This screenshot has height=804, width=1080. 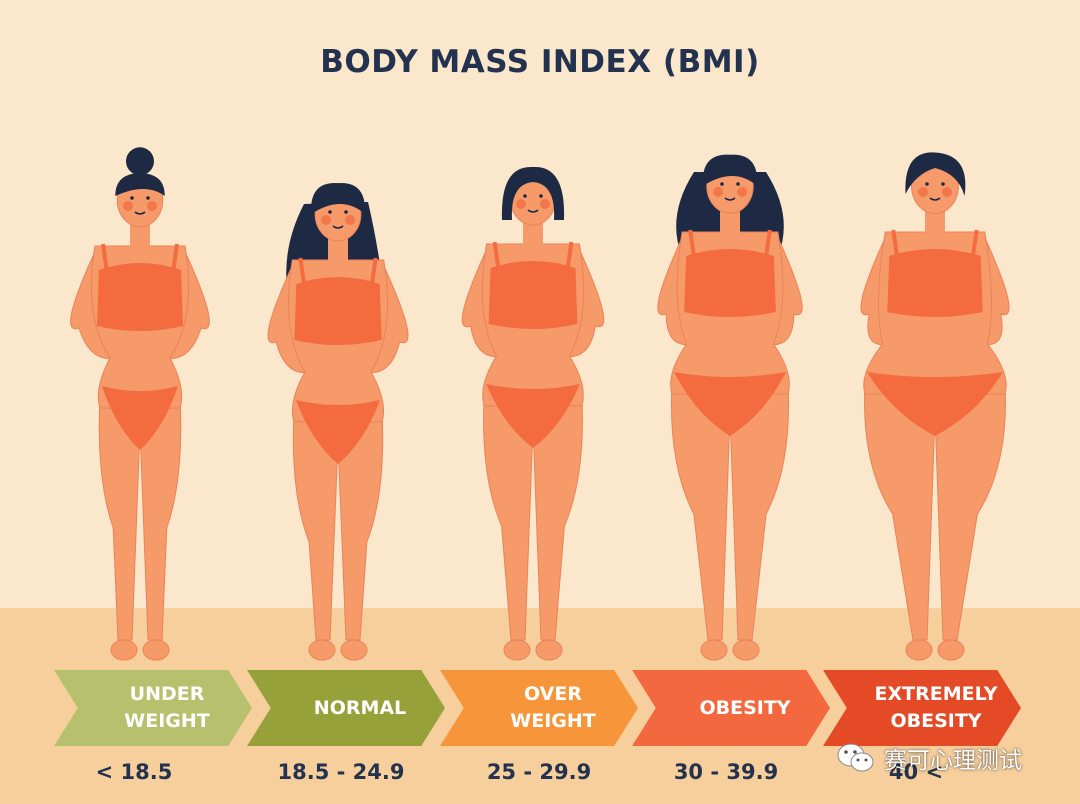 What do you see at coordinates (922, 708) in the screenshot?
I see `category-extremely-obese: EXTREMELY OBESITY` at bounding box center [922, 708].